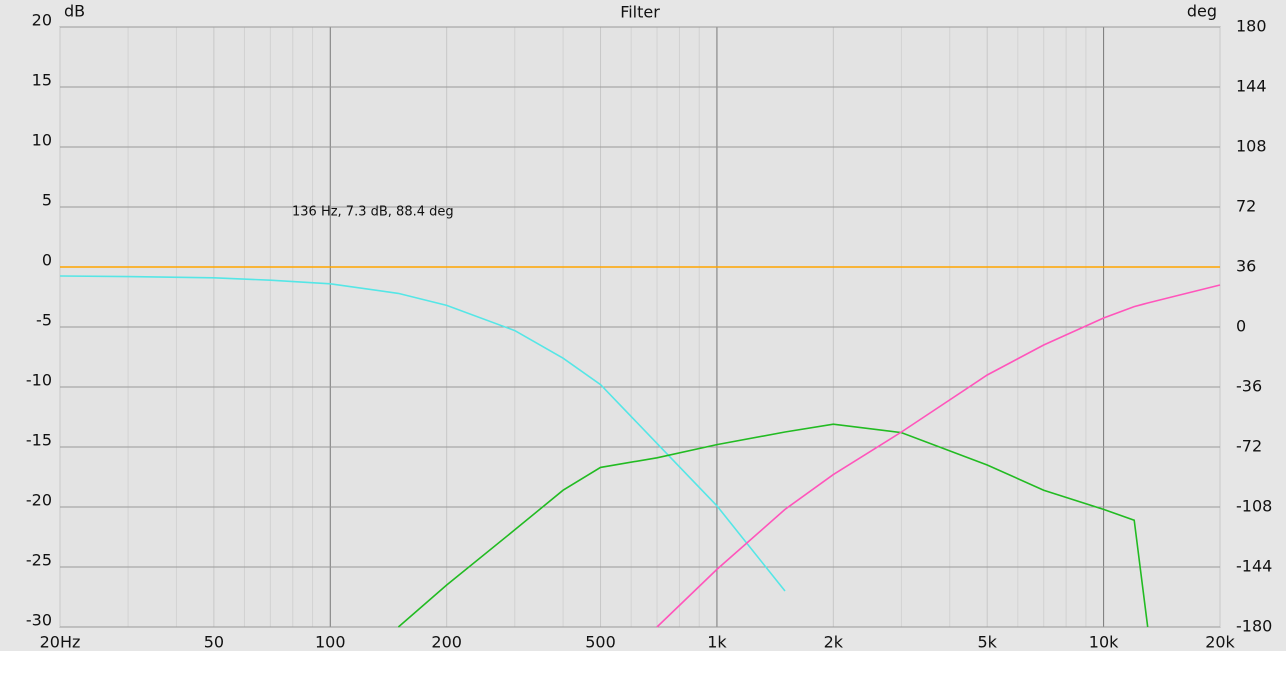 The height and width of the screenshot is (674, 1286). What do you see at coordinates (1251, 86) in the screenshot?
I see `y2-tick-label: 144` at bounding box center [1251, 86].